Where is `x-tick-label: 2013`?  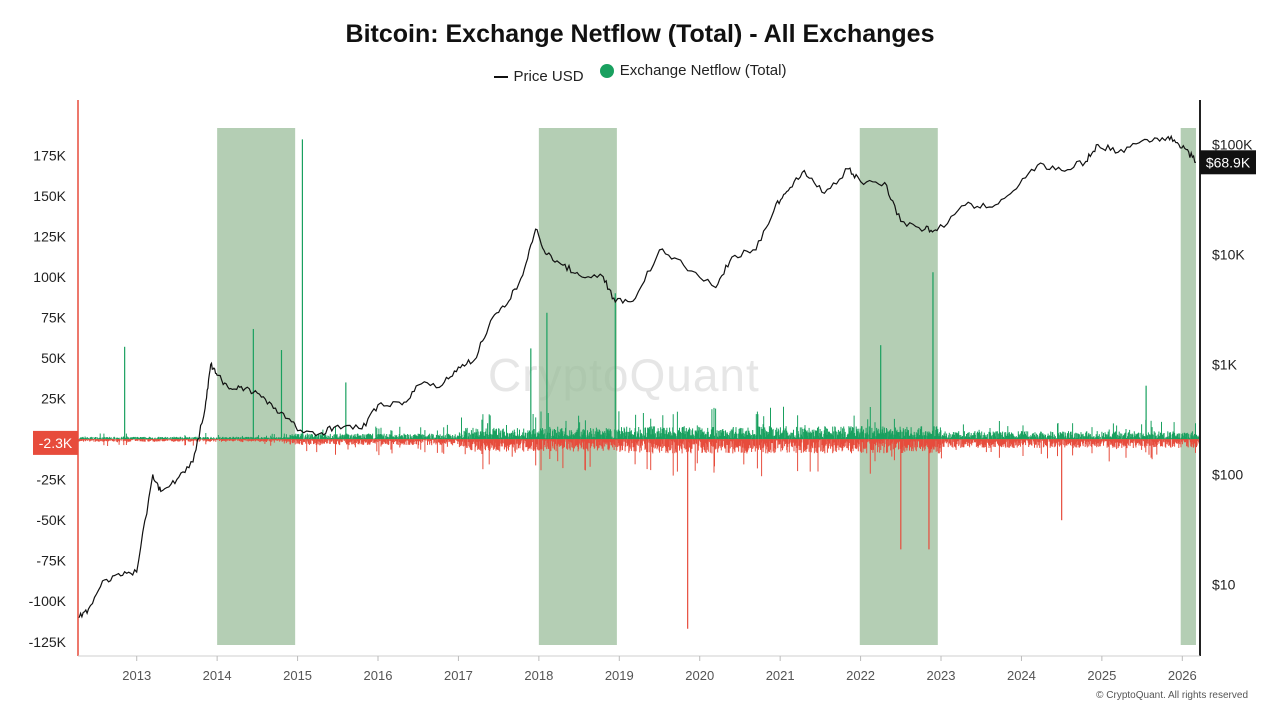 x-tick-label: 2013 is located at coordinates (136, 675).